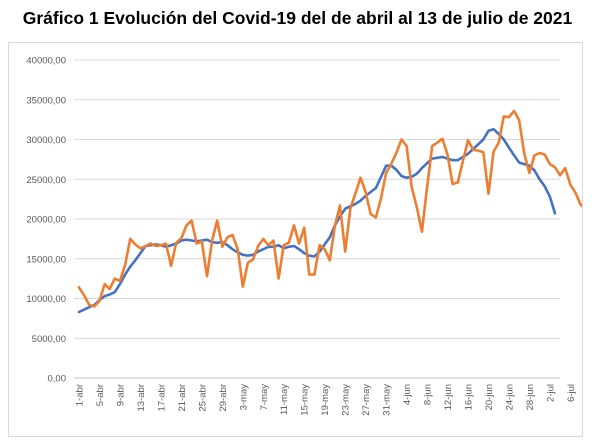 The height and width of the screenshot is (443, 595). Describe the element at coordinates (407, 394) in the screenshot. I see `x-tick-label: 4-jun` at that location.